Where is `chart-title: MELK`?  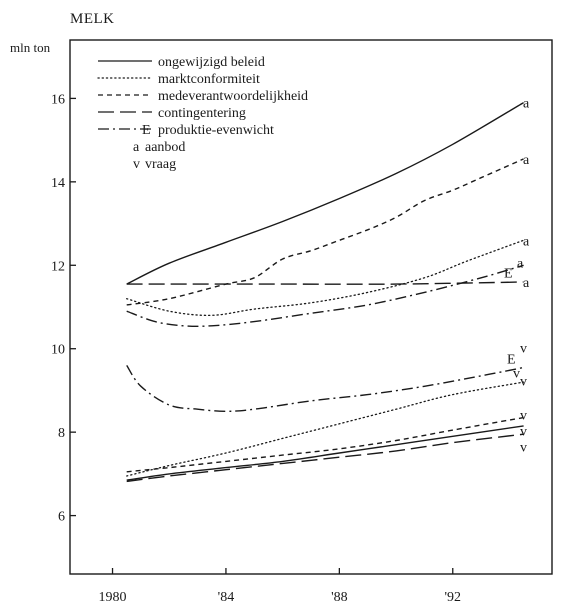 chart-title: MELK is located at coordinates (92, 19).